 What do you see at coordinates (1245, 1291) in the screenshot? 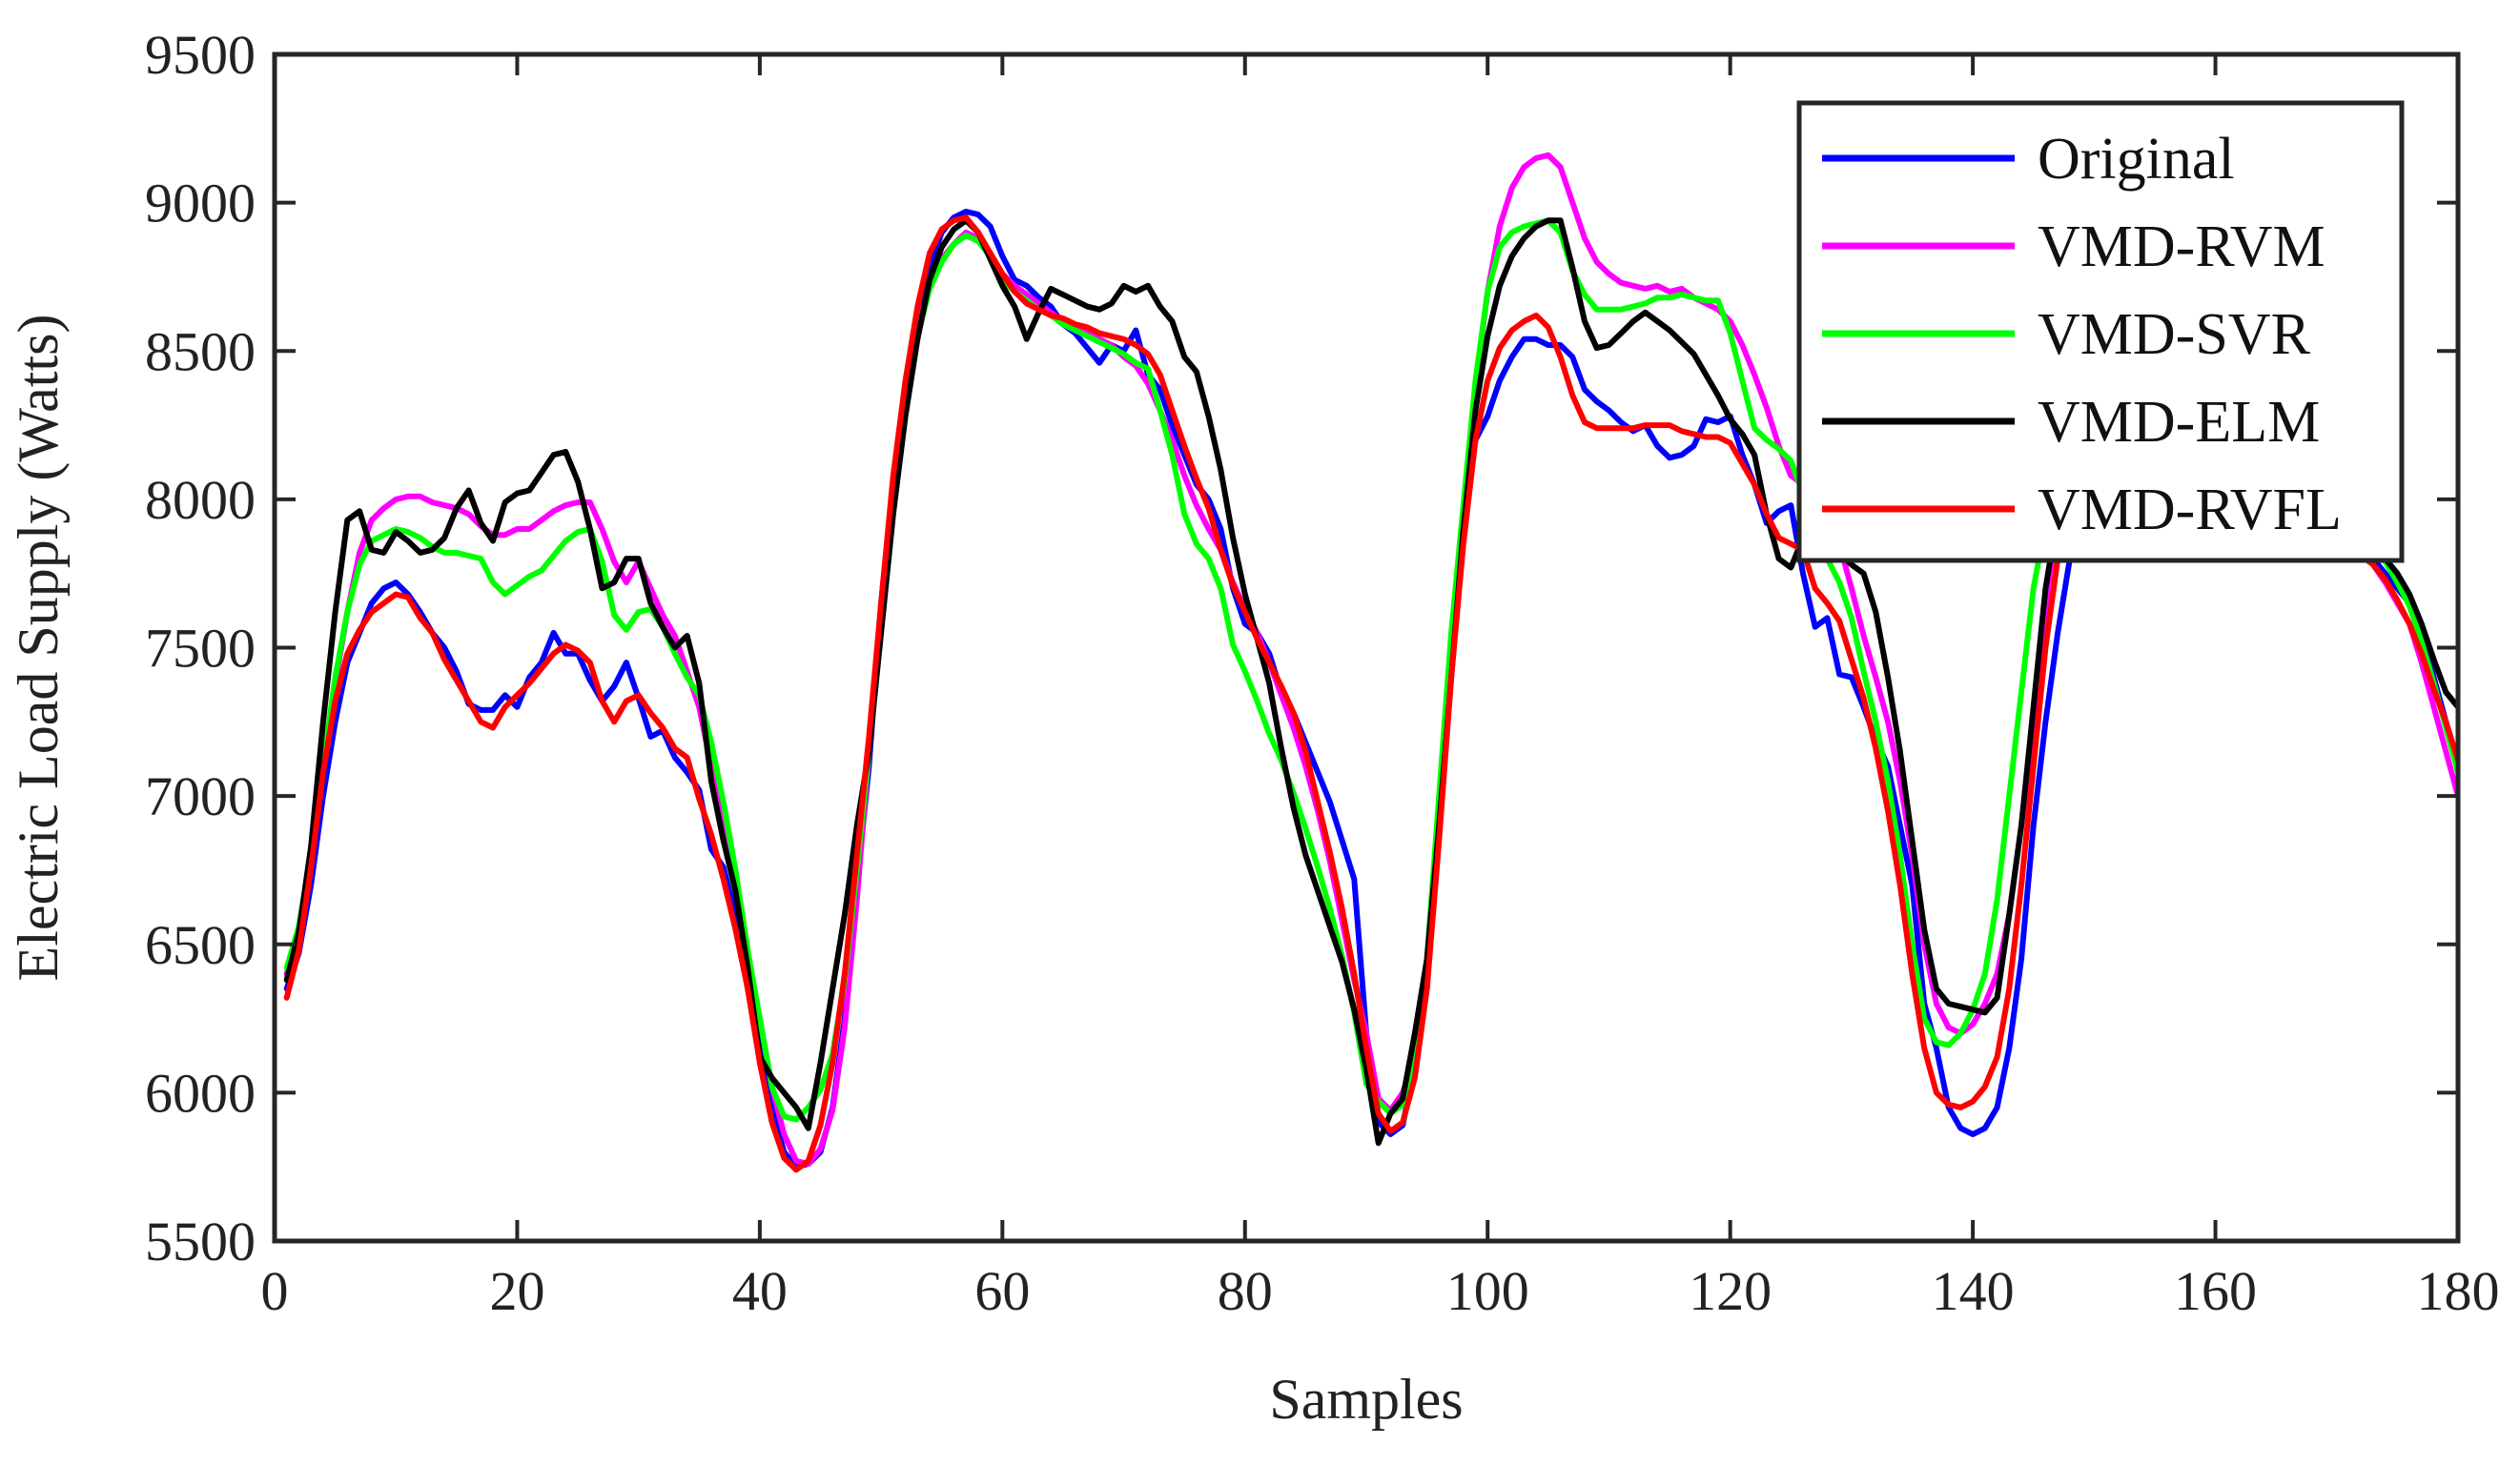
I see `x-tick-label: 80` at bounding box center [1245, 1291].